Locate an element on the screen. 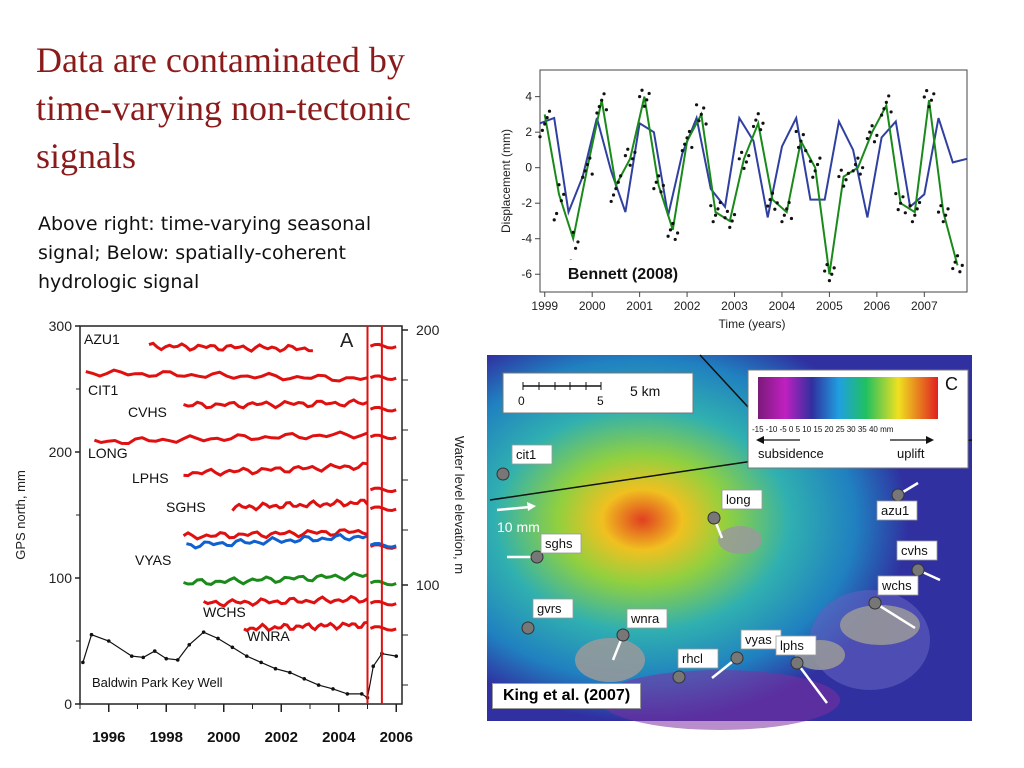 The height and width of the screenshot is (768, 1024). station-label: wchs is located at coordinates (896, 585).